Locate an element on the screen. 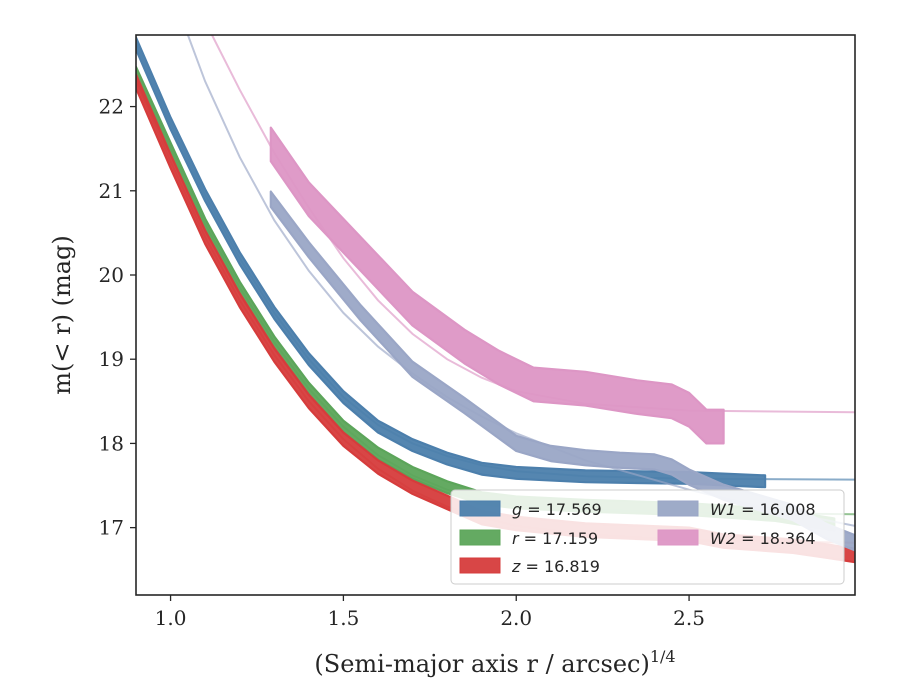  x-tick-label: 2.0 is located at coordinates (516, 618).